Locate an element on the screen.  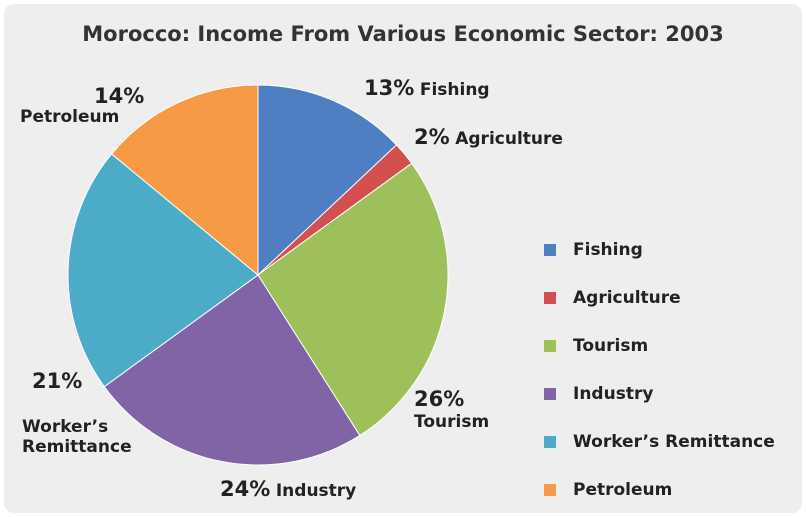
legend-label: Agriculture is located at coordinates (627, 298).